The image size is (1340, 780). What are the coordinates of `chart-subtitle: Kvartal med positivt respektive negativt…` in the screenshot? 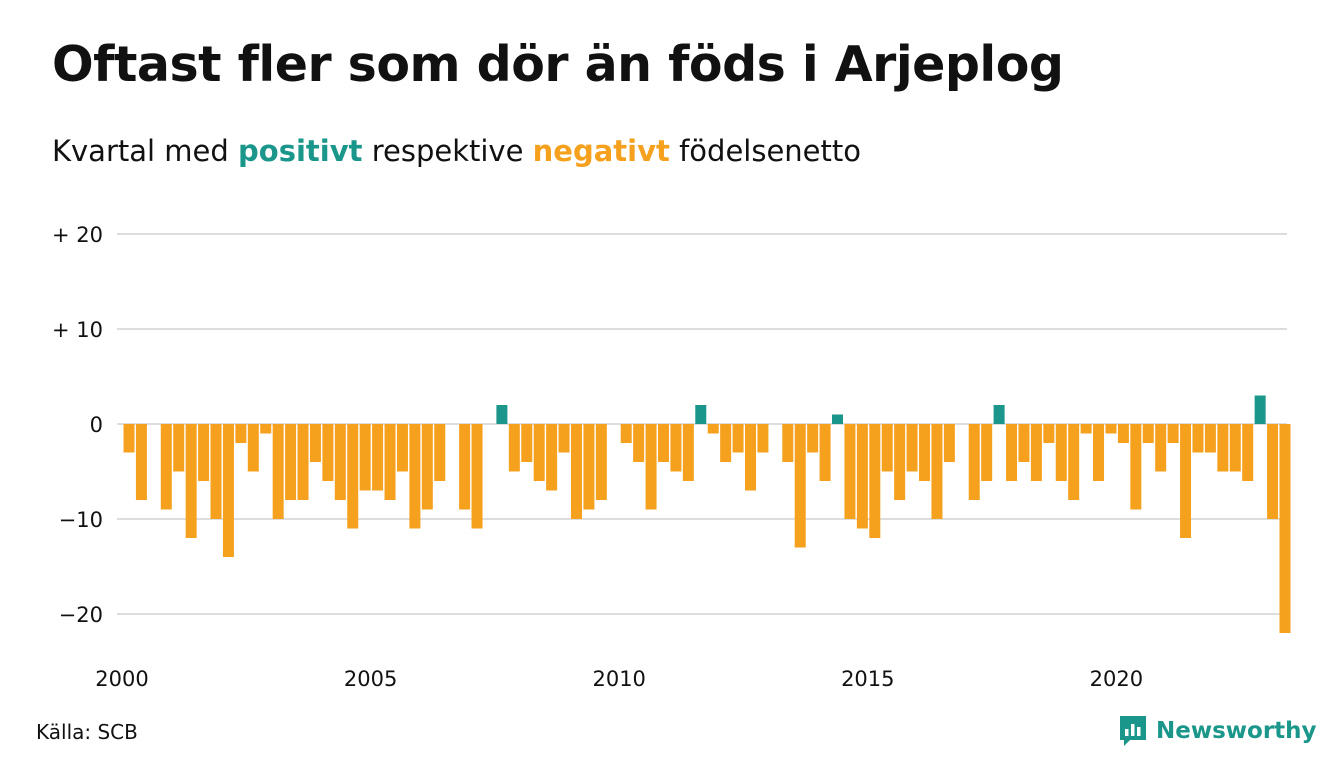 It's located at (456, 151).